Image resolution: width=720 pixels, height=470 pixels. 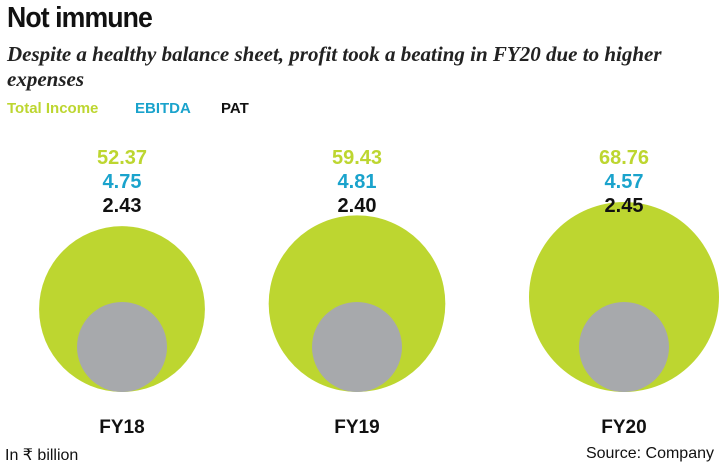 I want to click on total-income-label: 52.37, so click(x=122, y=158).